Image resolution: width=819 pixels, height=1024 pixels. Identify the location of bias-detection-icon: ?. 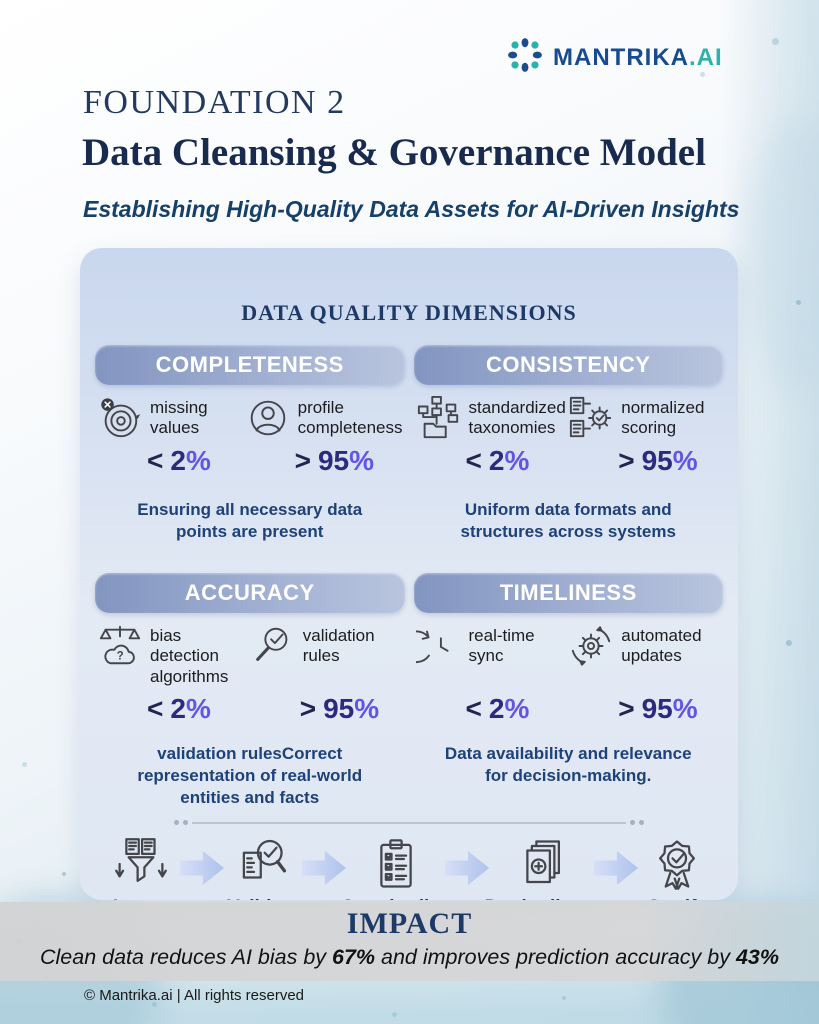
(120, 646).